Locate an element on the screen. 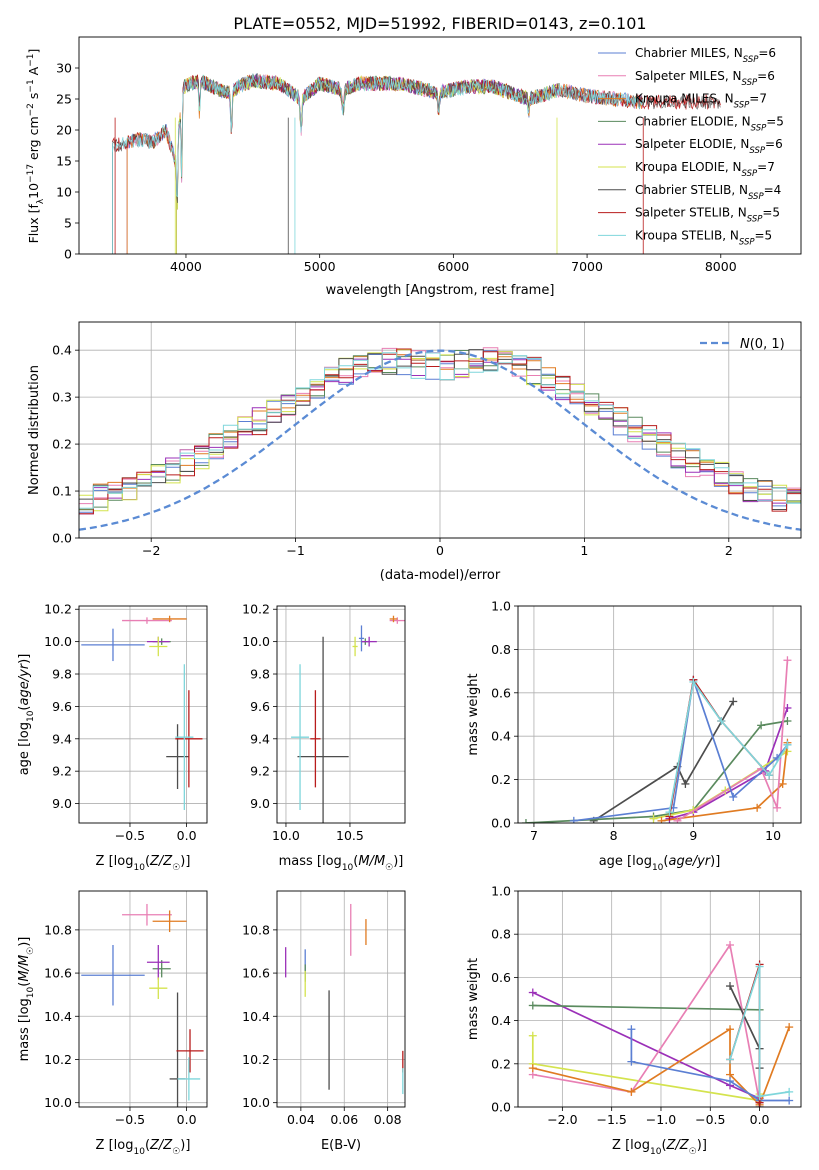 The image size is (819, 1170). y-tick-label: 9.0 is located at coordinates (260, 803).